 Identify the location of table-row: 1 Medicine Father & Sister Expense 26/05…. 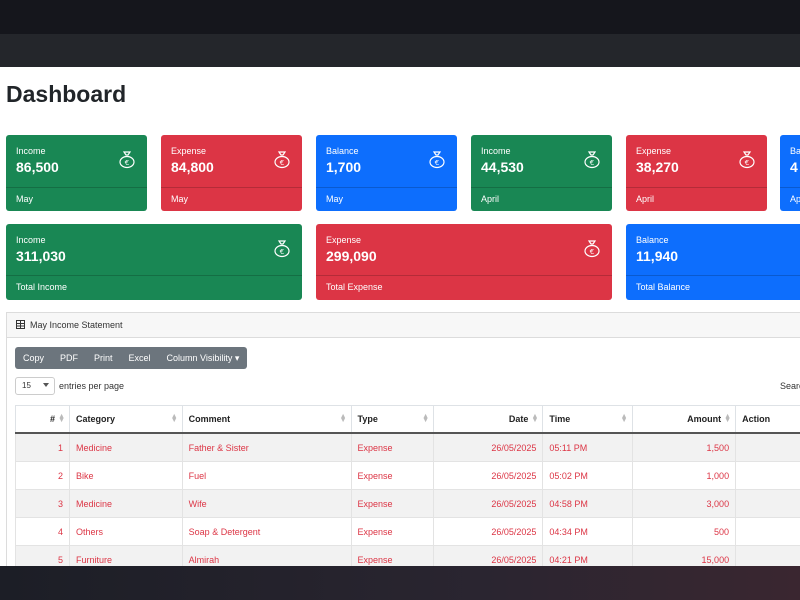
(407, 447).